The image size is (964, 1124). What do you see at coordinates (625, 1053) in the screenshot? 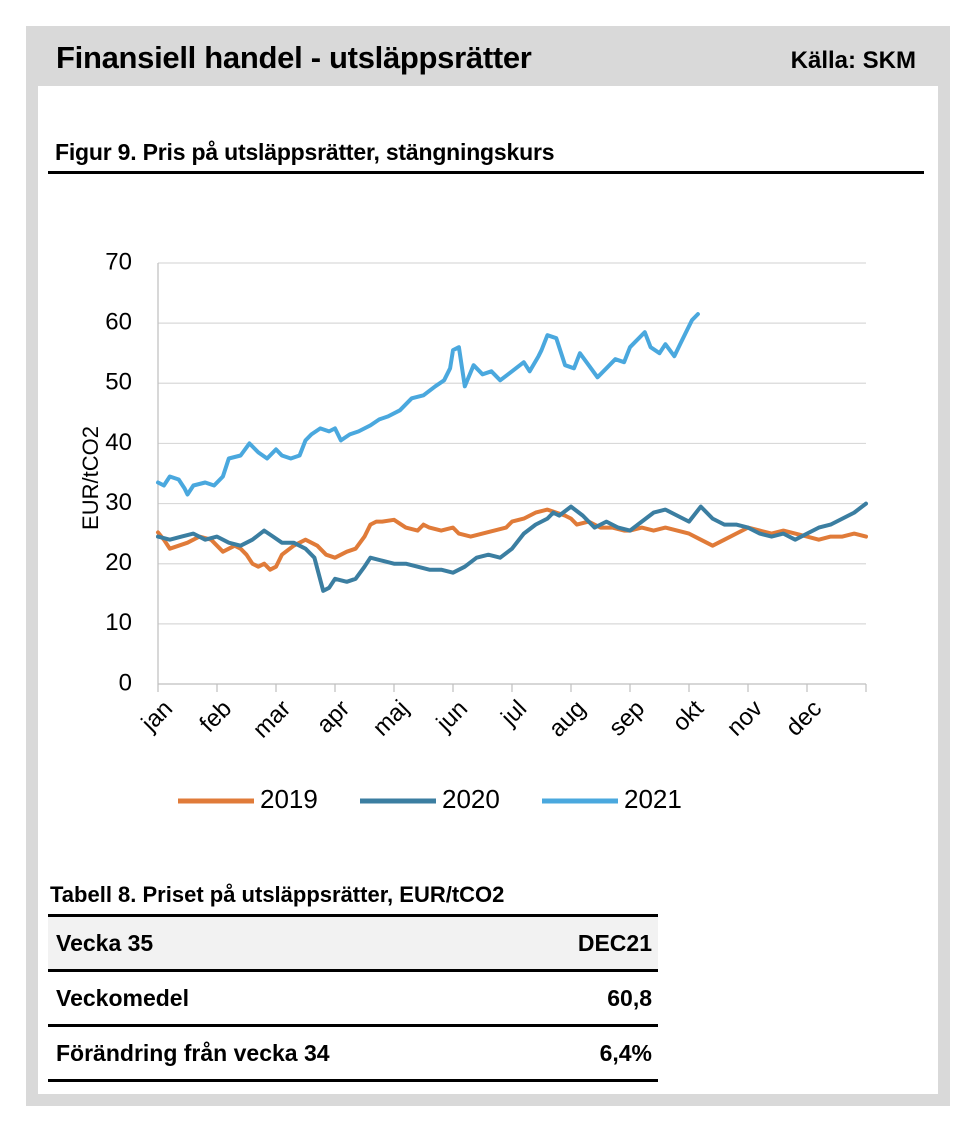
I see `table-row-value: 6,4%` at bounding box center [625, 1053].